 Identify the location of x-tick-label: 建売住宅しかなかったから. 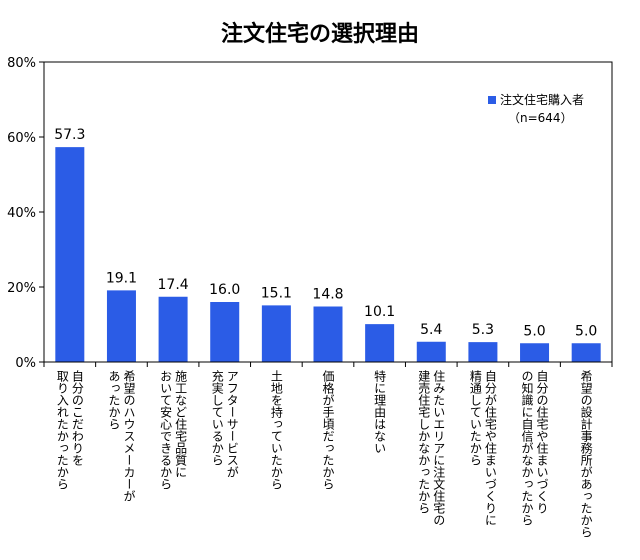
(424, 442).